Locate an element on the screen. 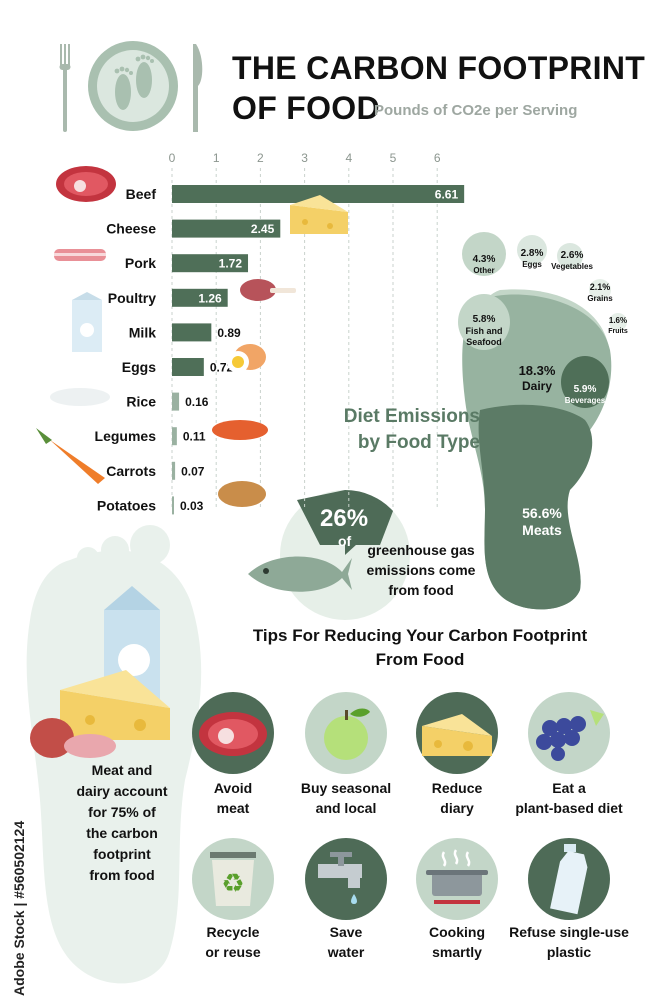 The height and width of the screenshot is (1000, 667). blob-fish is located at coordinates (484, 322).